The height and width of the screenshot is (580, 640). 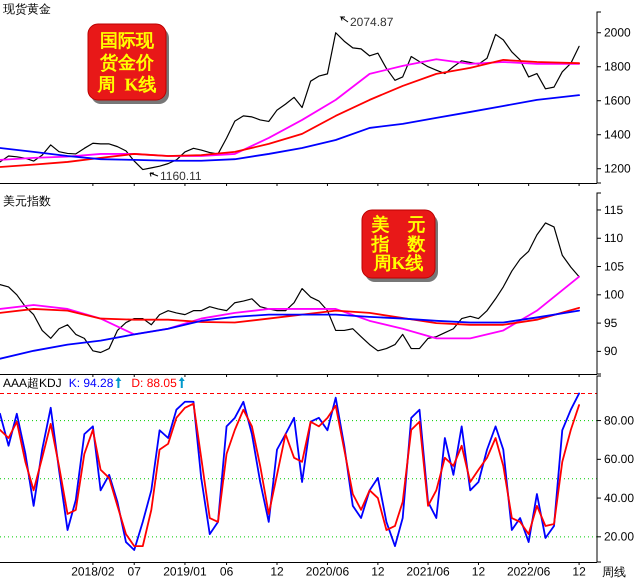 What do you see at coordinates (618, 135) in the screenshot?
I see `y-tick-label: 1400` at bounding box center [618, 135].